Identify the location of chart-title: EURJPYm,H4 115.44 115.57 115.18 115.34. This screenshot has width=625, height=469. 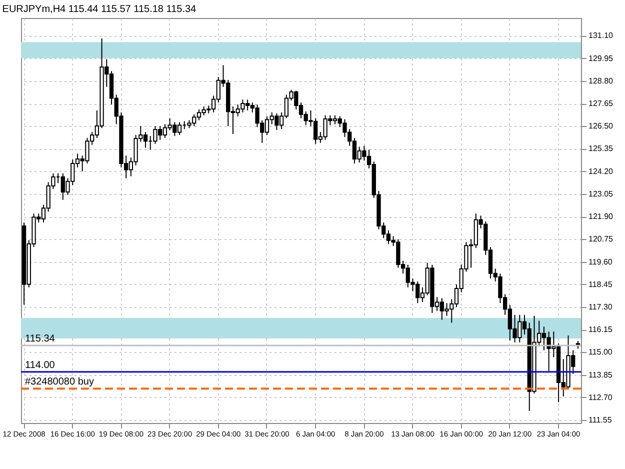
(99, 9).